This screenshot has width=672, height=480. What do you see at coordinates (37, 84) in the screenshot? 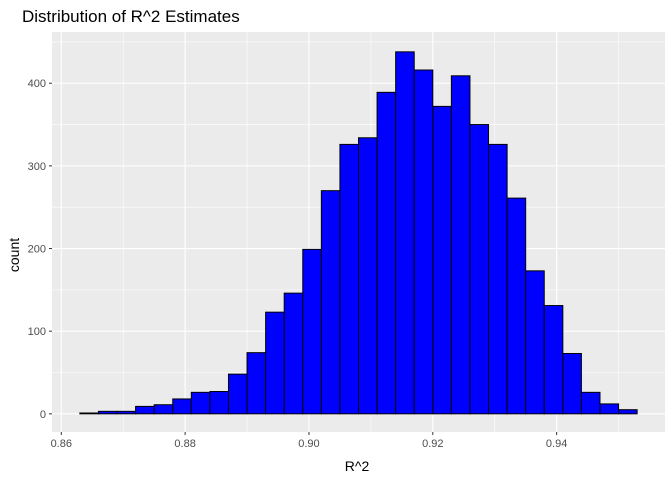
I see `y-tick-label: 400` at bounding box center [37, 84].